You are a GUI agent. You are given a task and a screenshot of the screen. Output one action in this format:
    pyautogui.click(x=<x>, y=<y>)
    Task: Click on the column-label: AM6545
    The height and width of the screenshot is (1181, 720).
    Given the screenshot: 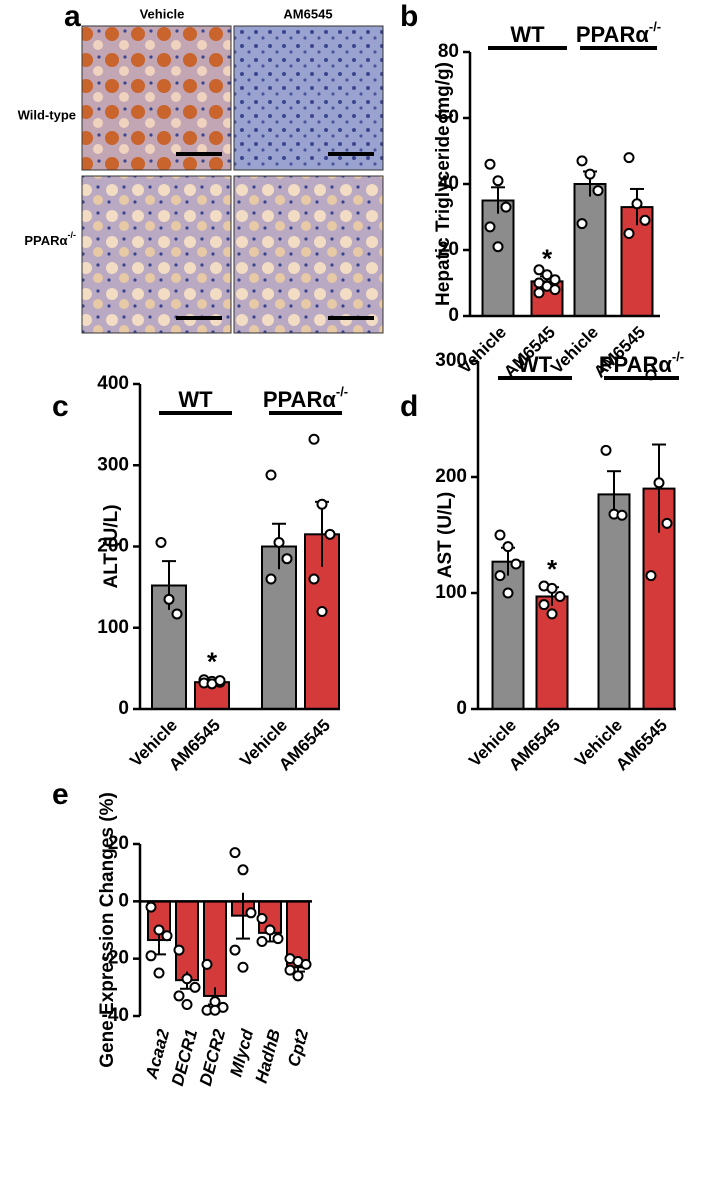 What is the action you would take?
    pyautogui.click(x=307, y=13)
    